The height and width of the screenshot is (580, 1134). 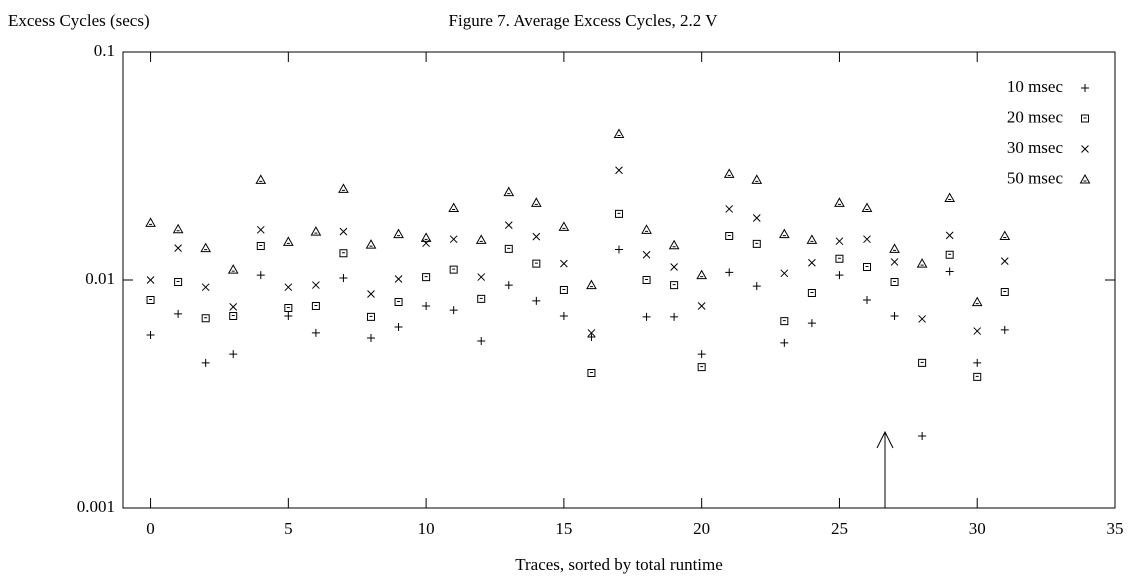 What do you see at coordinates (701, 528) in the screenshot?
I see `x-tick-label: 20` at bounding box center [701, 528].